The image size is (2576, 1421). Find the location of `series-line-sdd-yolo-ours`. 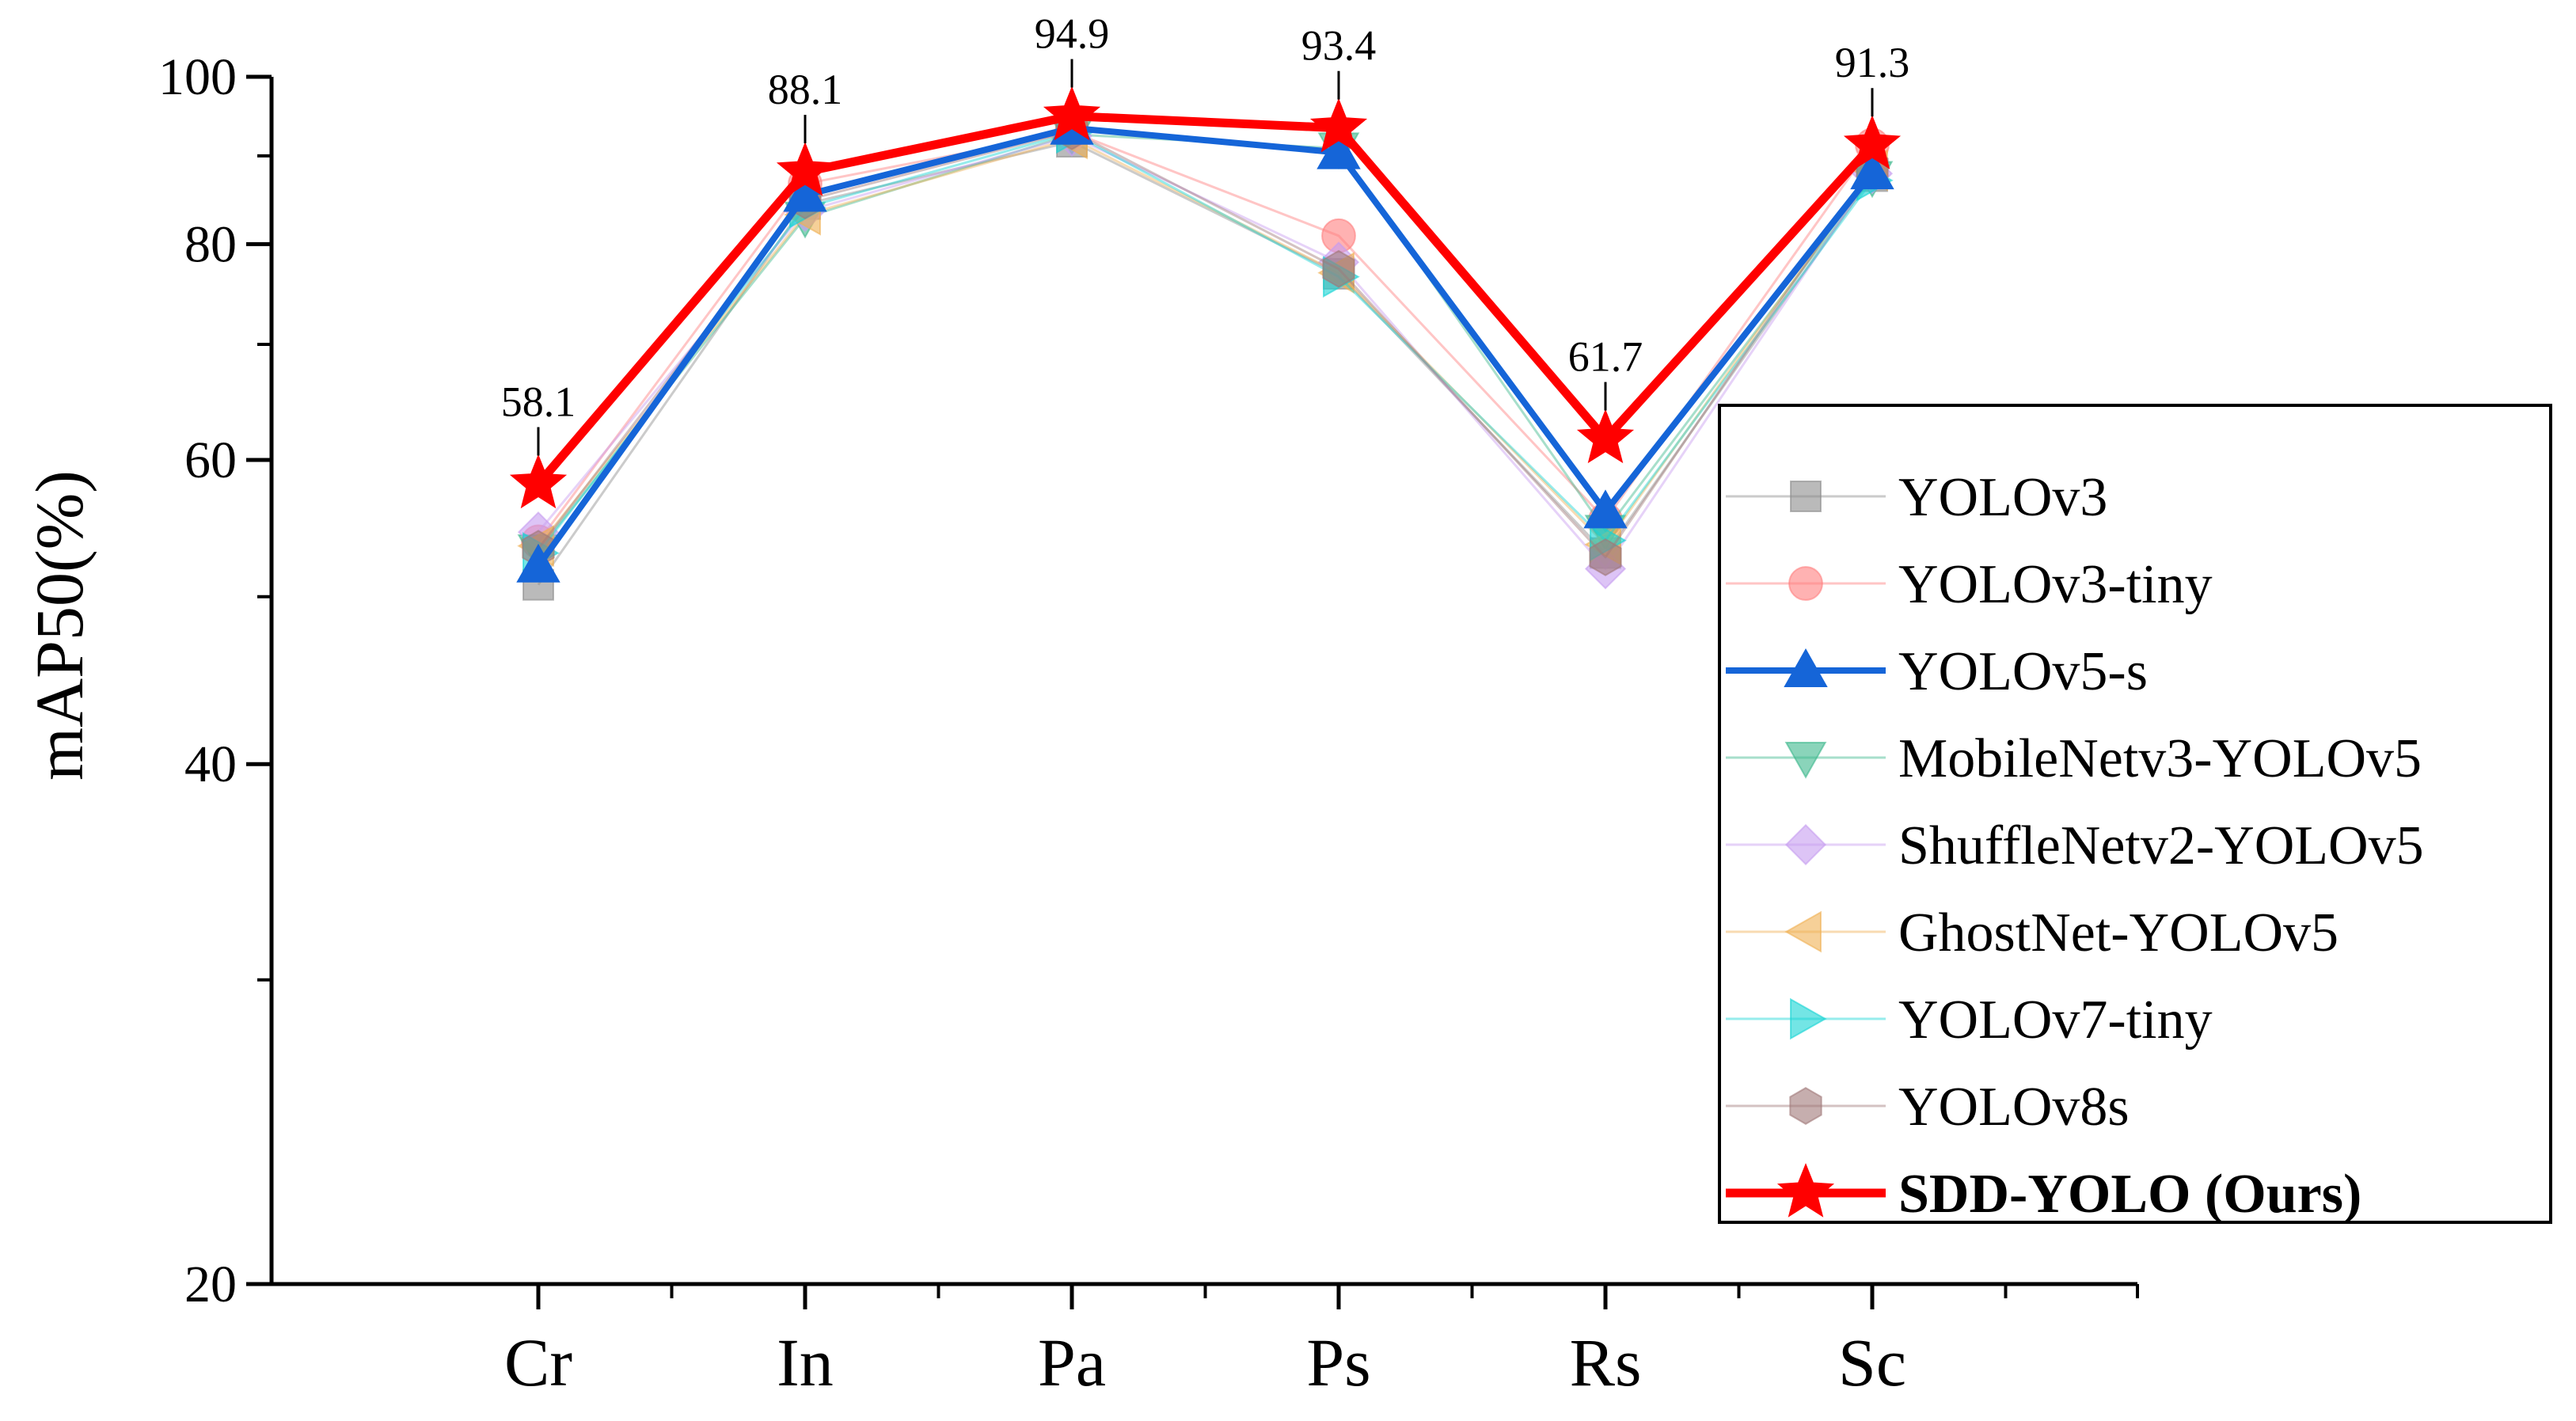

series-line-sdd-yolo-ours is located at coordinates (1205, 300).